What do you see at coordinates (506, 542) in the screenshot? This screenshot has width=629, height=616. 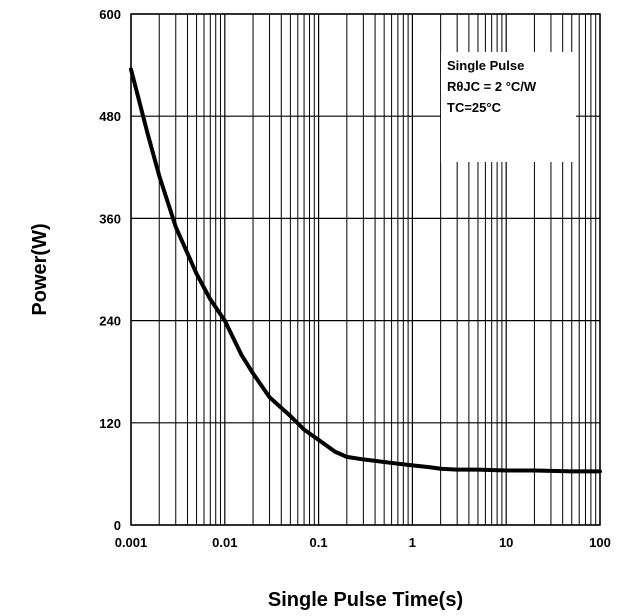 I see `x-tick-label: 10` at bounding box center [506, 542].